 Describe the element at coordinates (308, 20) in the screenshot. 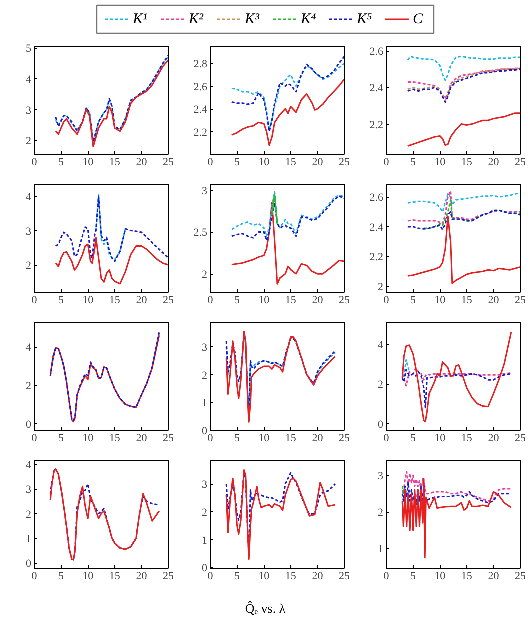

I see `legend-label: K⁴` at that location.